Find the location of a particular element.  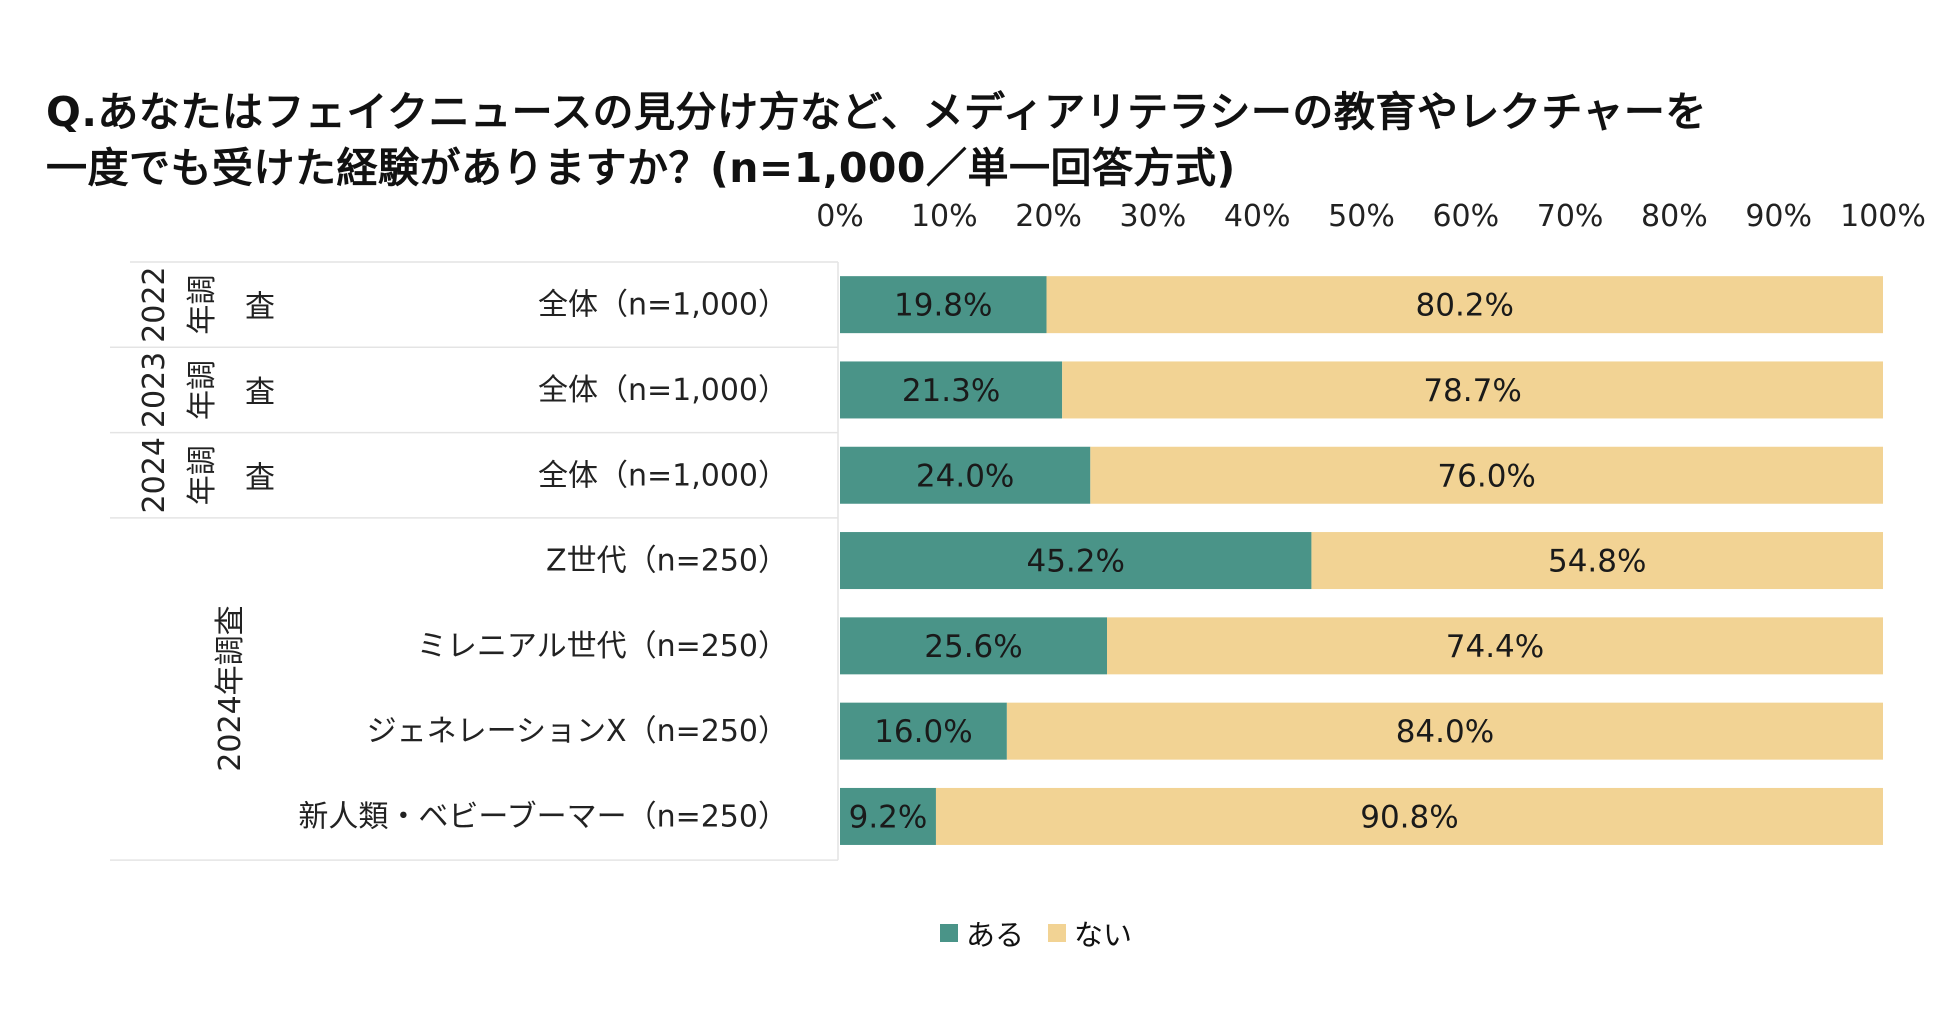

data-label-aru: 9.2% is located at coordinates (888, 817).